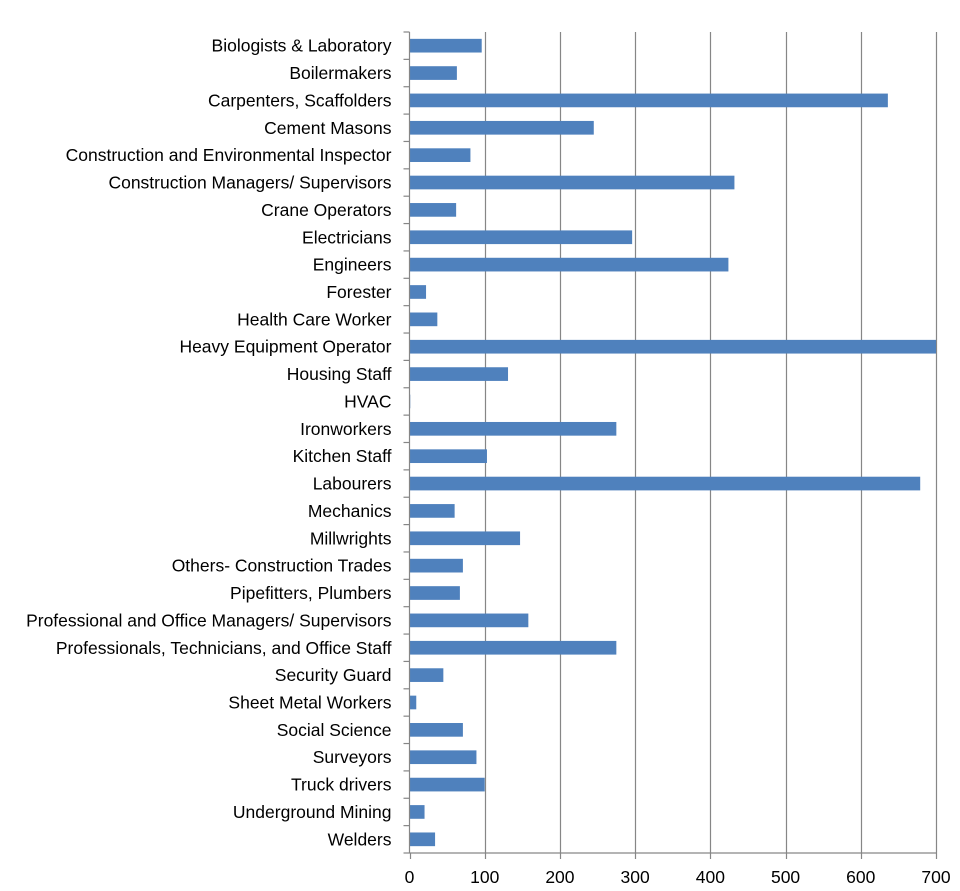 The image size is (960, 891). I want to click on category-label: Engineers, so click(352, 265).